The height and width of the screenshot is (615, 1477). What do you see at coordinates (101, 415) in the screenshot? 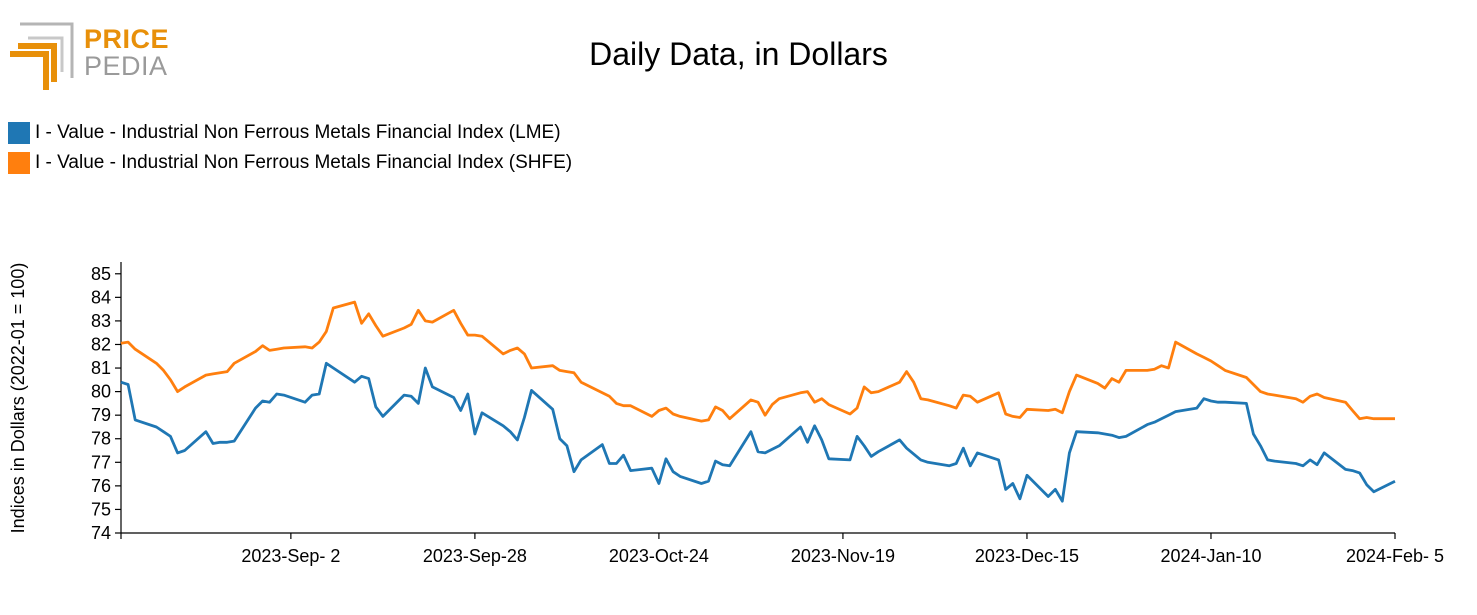
I see `y-tick-label: 79` at bounding box center [101, 415].